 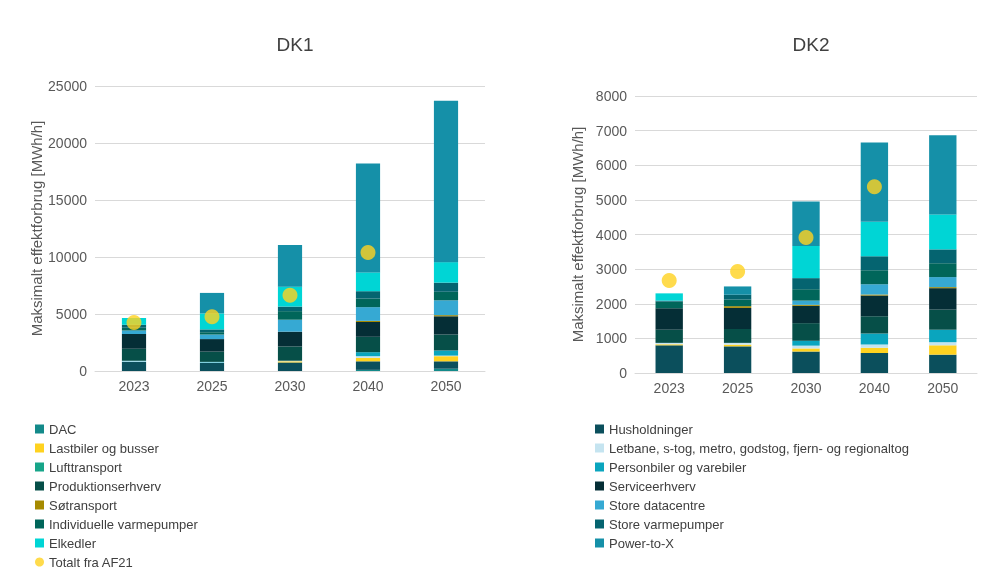 I want to click on y-tick-label: 20000, so click(x=68, y=143).